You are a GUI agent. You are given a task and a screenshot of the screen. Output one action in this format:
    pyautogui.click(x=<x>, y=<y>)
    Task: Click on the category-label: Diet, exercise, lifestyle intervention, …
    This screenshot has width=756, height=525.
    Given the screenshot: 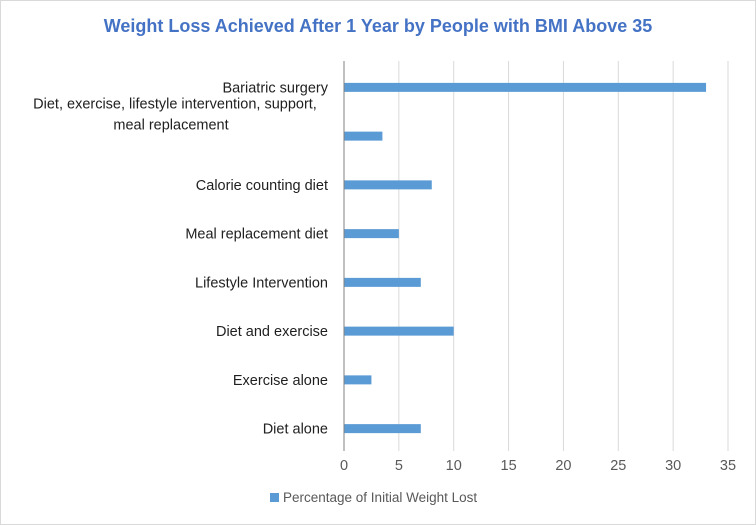 What is the action you would take?
    pyautogui.click(x=175, y=105)
    